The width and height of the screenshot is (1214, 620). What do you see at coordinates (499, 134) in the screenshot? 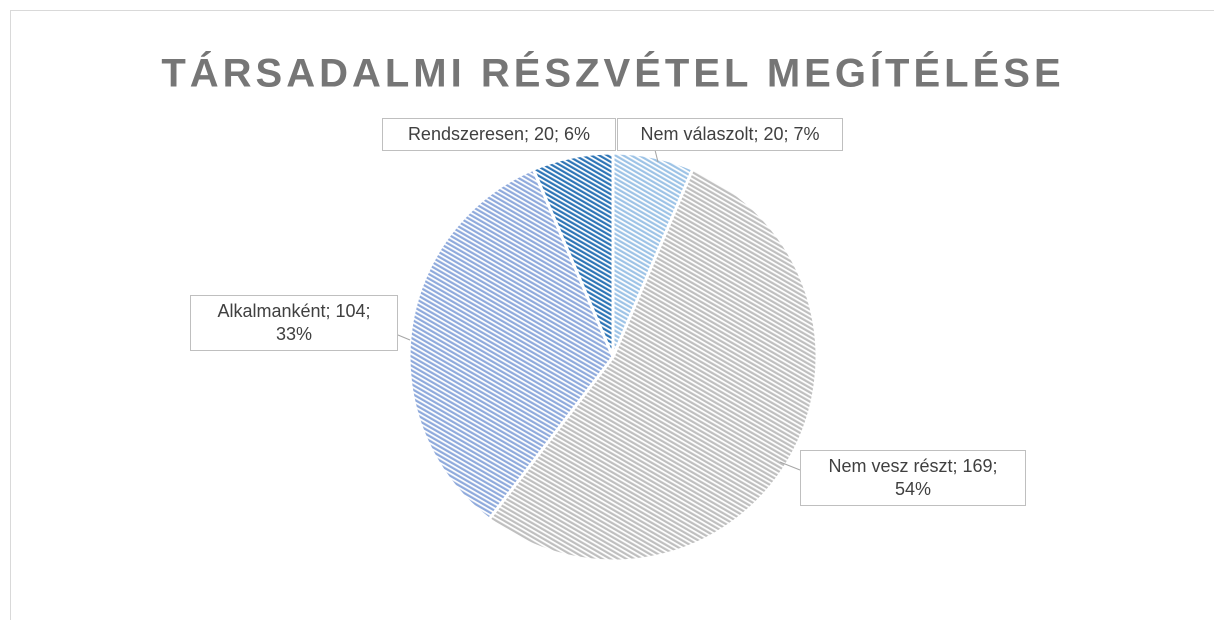
I see `data-label: Rendszeresen; 20; 6%` at bounding box center [499, 134].